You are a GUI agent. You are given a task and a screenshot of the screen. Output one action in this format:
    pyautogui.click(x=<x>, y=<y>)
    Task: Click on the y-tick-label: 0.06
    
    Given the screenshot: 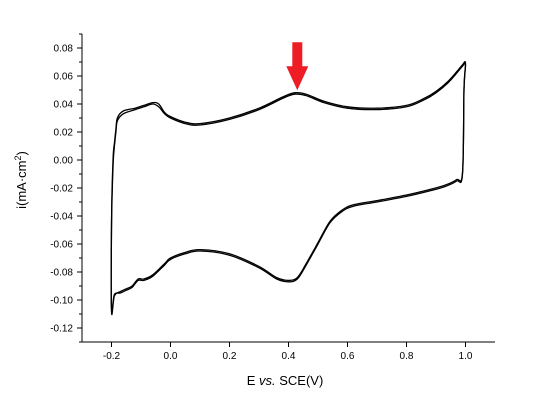 What is the action you would take?
    pyautogui.click(x=64, y=77)
    